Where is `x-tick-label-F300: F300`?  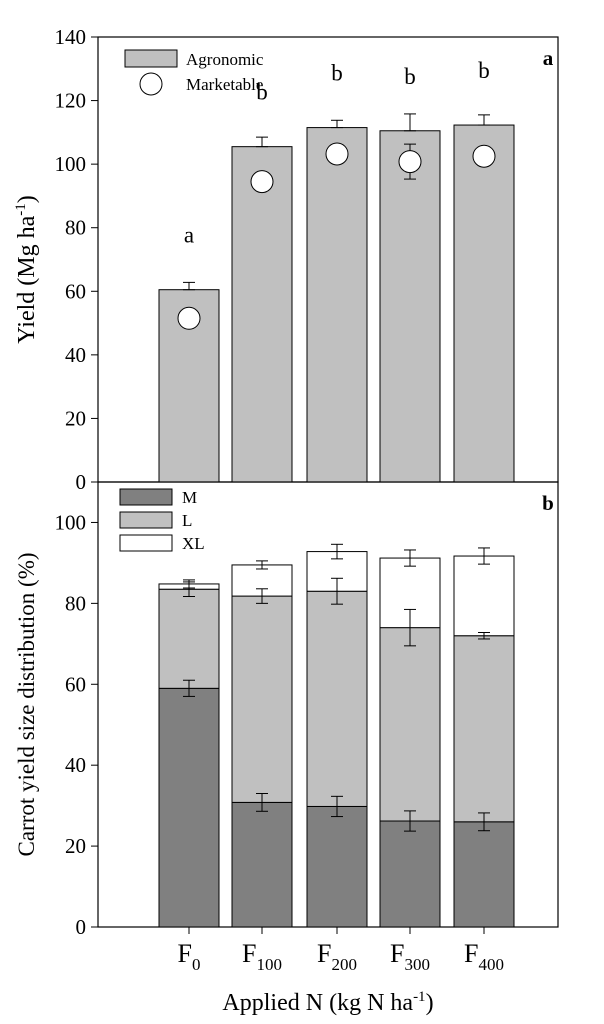
x-tick-label-F300: F300 is located at coordinates (410, 956).